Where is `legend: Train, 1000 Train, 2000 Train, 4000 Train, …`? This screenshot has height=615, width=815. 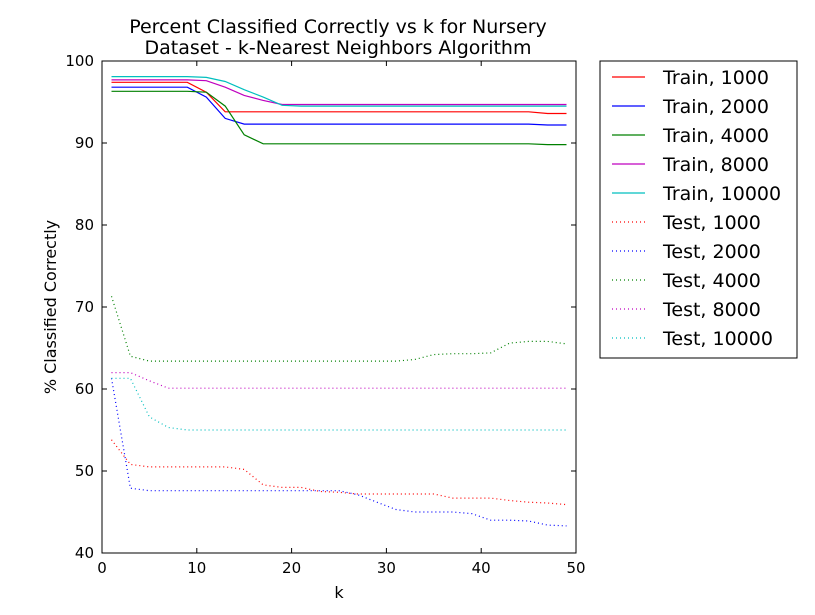
legend: Train, 1000 Train, 2000 Train, 4000 Train, … is located at coordinates (698, 209).